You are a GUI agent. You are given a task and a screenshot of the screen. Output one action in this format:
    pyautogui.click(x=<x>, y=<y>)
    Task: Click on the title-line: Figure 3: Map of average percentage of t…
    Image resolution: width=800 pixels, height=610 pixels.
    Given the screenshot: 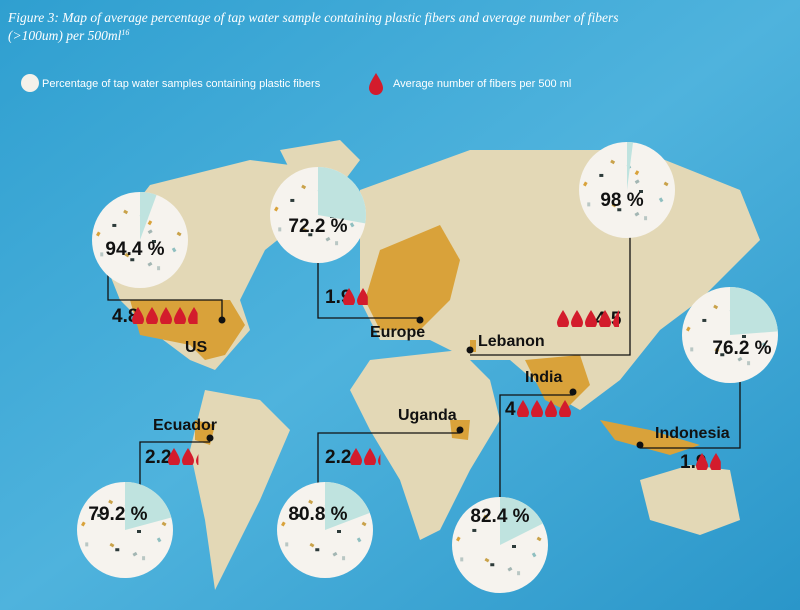 What is the action you would take?
    pyautogui.click(x=313, y=17)
    